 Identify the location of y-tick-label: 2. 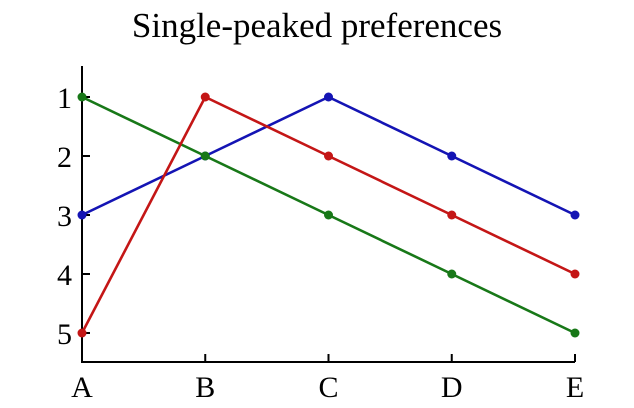
(64, 157).